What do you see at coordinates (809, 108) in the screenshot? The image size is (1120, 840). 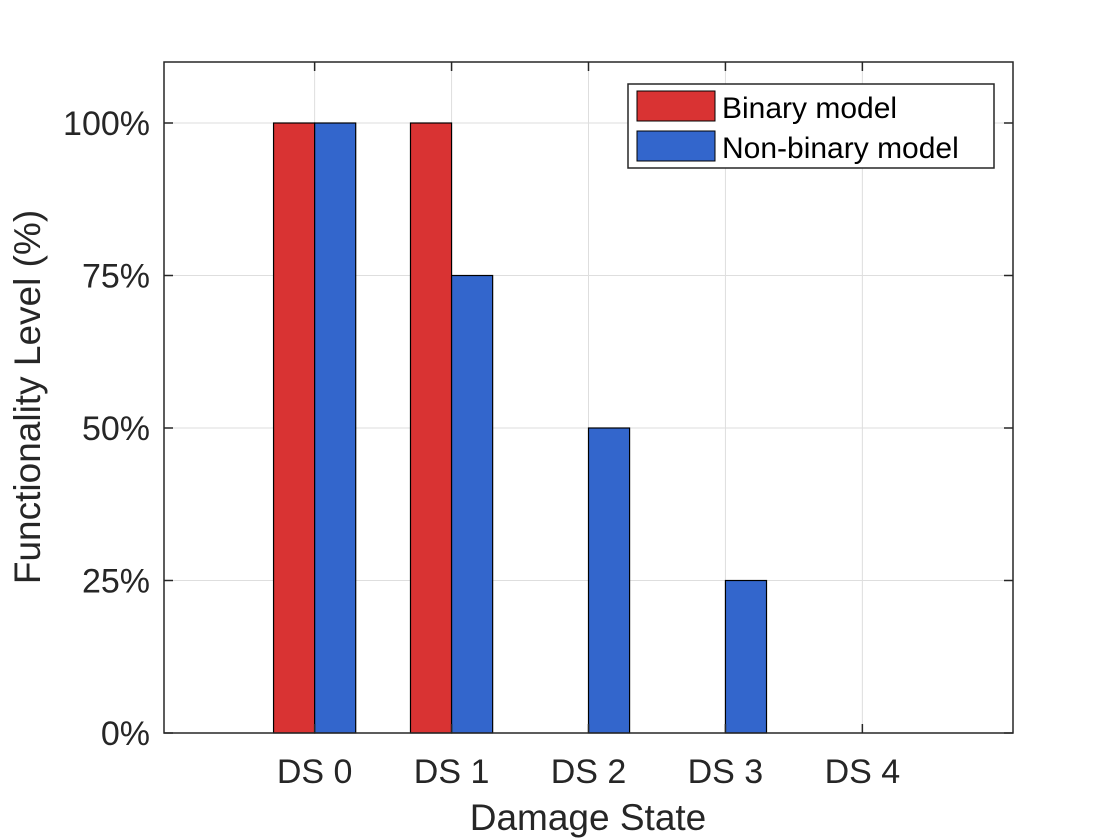 I see `legend-label-binary: Binary model` at bounding box center [809, 108].